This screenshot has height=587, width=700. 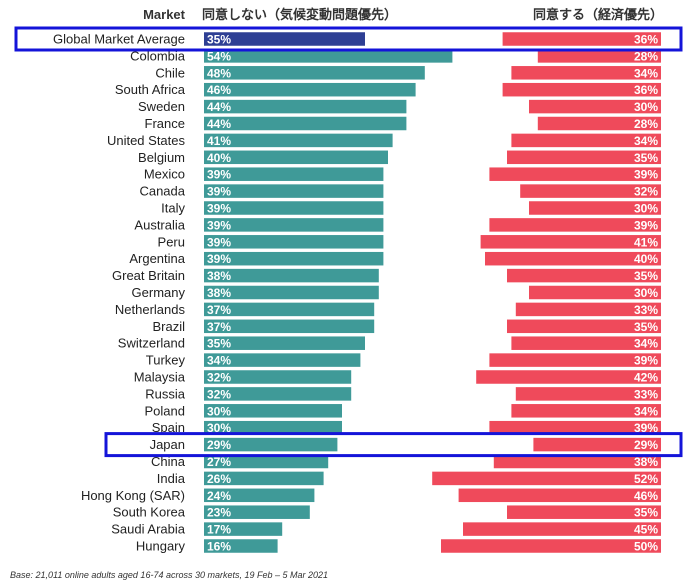 I want to click on disagree-value-south-korea: 23%, so click(x=219, y=513).